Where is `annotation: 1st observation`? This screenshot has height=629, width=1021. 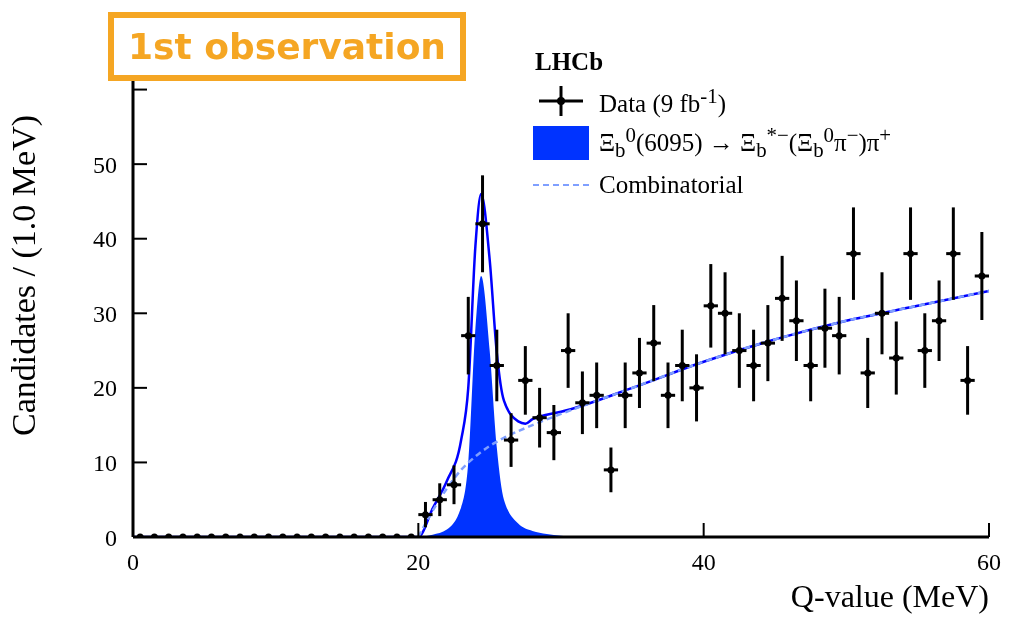
annotation: 1st observation is located at coordinates (287, 46).